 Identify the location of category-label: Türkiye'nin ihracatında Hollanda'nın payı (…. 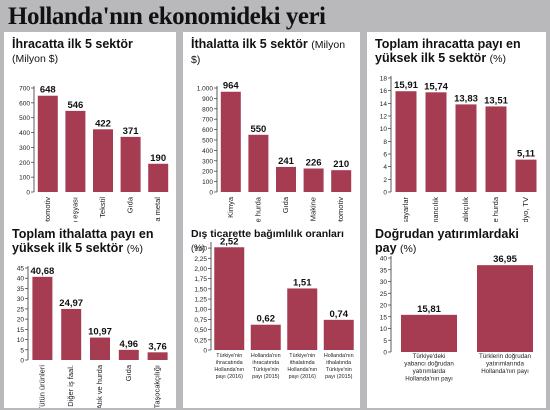
(229, 366).